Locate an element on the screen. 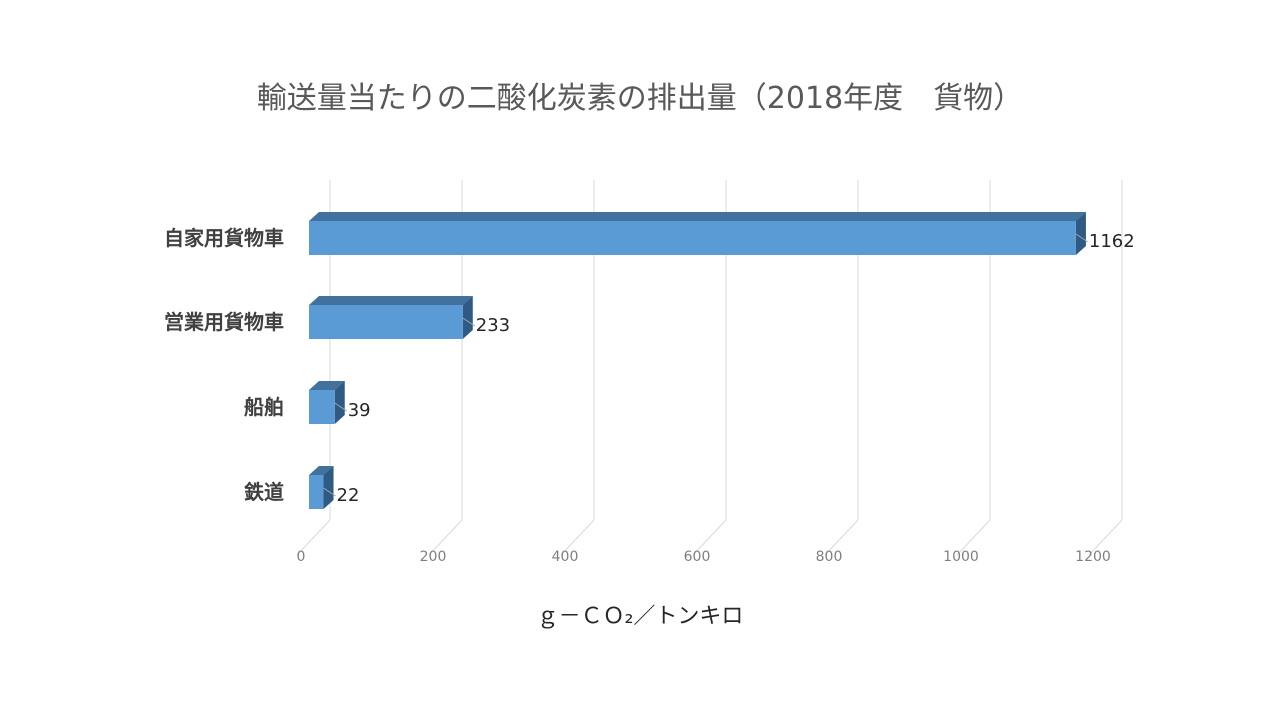 Image resolution: width=1280 pixels, height=720 pixels. x-axis-title: ｇ－ＣＯ₂／トンキロ is located at coordinates (640, 616).